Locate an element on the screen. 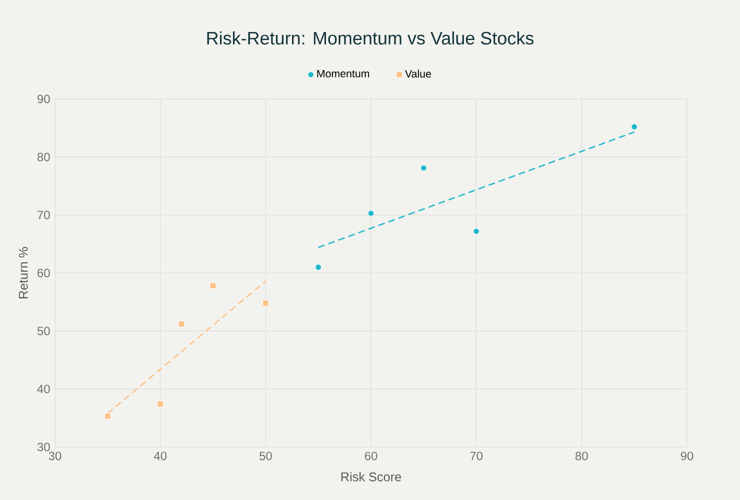 The image size is (740, 500). legend-label: Value is located at coordinates (418, 74).